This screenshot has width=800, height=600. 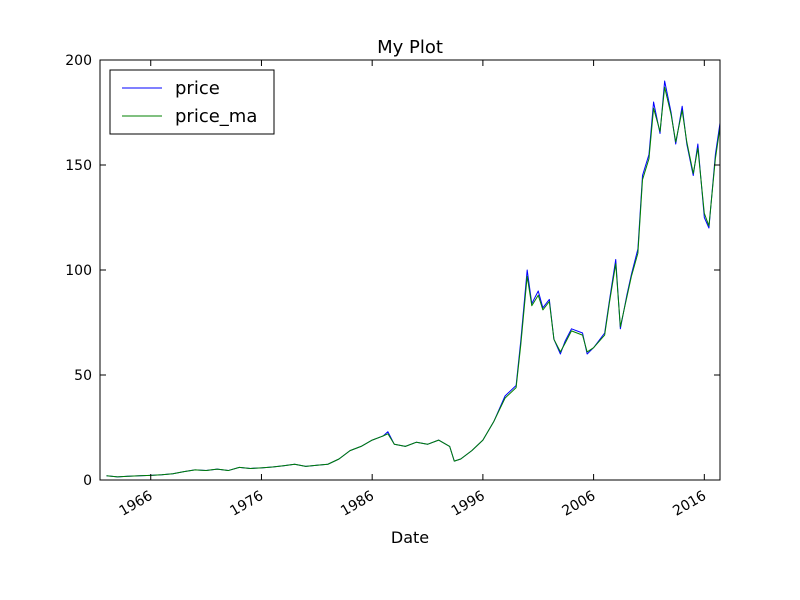 I want to click on legend-label-price: price, so click(x=197, y=88).